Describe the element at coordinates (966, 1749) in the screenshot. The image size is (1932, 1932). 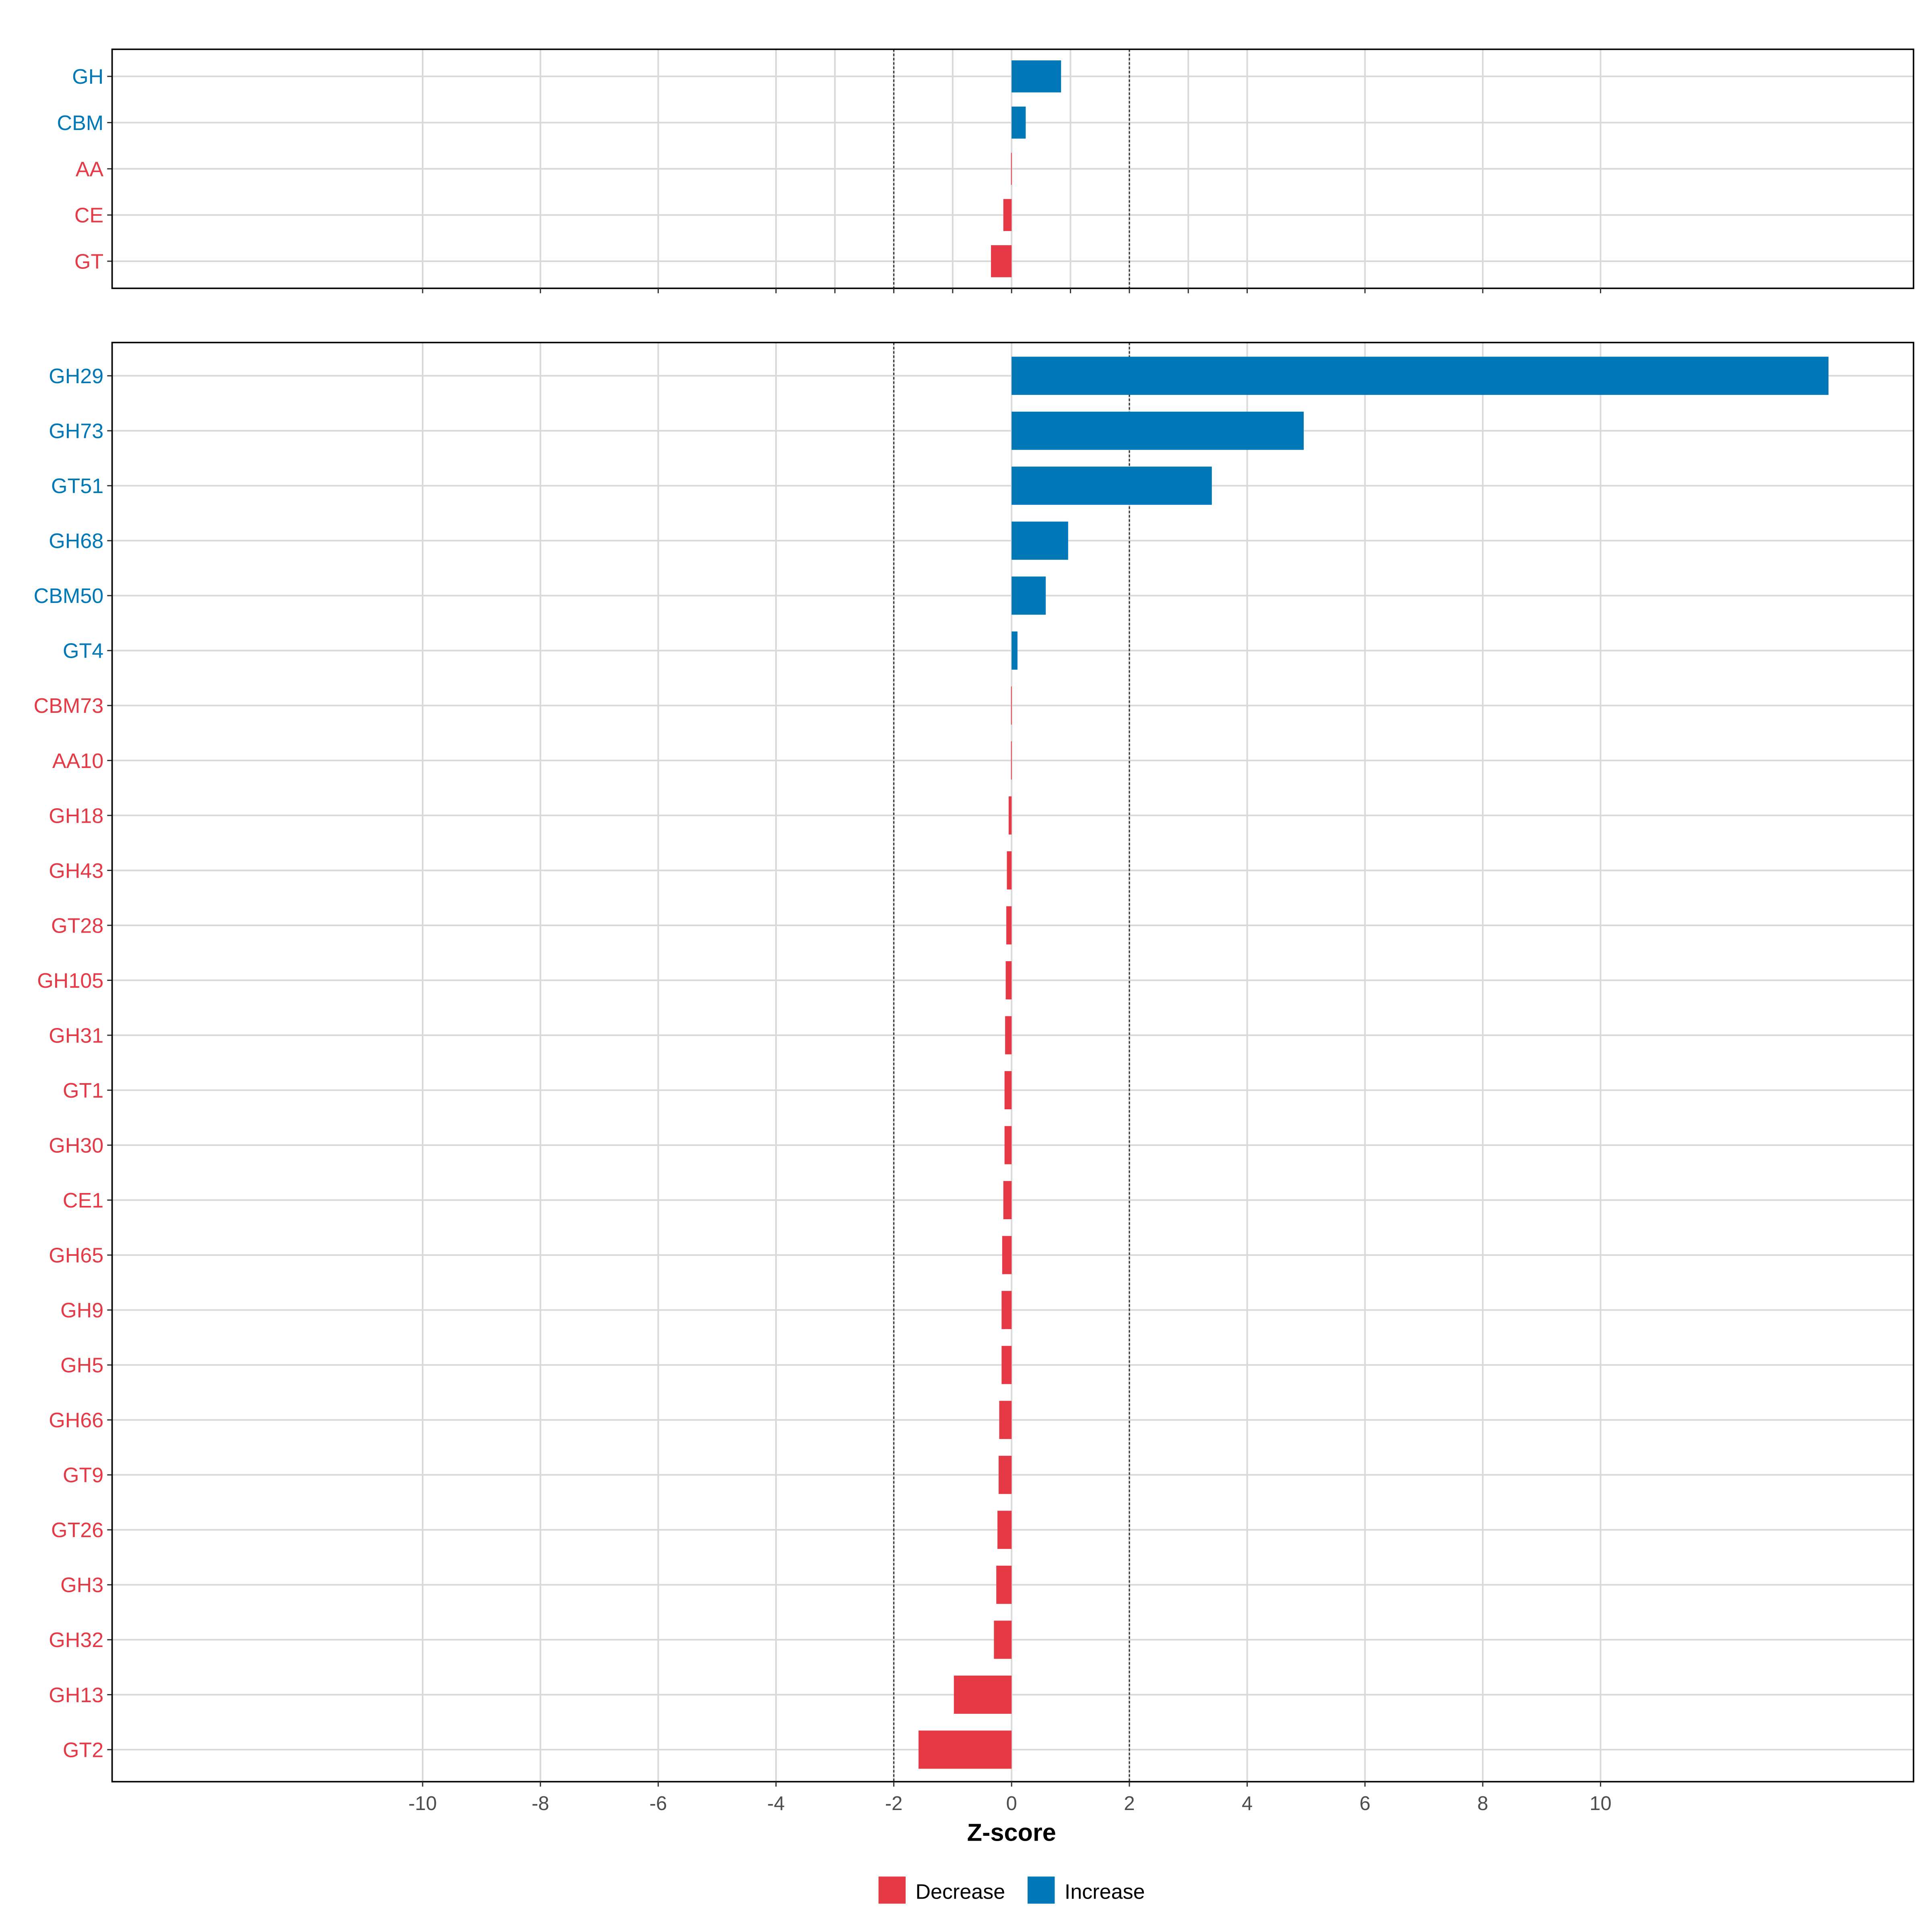
I see `bar-GT2` at that location.